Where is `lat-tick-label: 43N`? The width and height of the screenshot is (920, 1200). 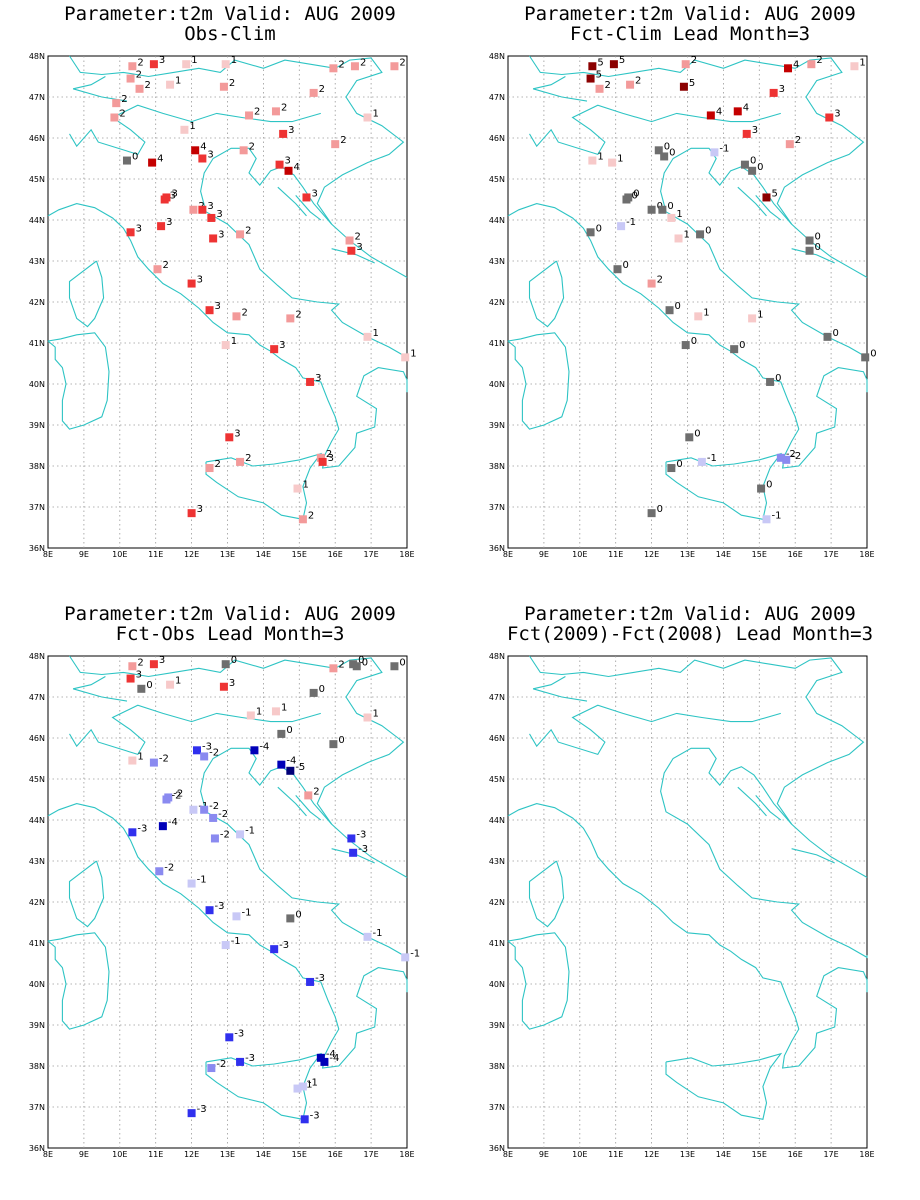 lat-tick-label: 43N is located at coordinates (37, 261).